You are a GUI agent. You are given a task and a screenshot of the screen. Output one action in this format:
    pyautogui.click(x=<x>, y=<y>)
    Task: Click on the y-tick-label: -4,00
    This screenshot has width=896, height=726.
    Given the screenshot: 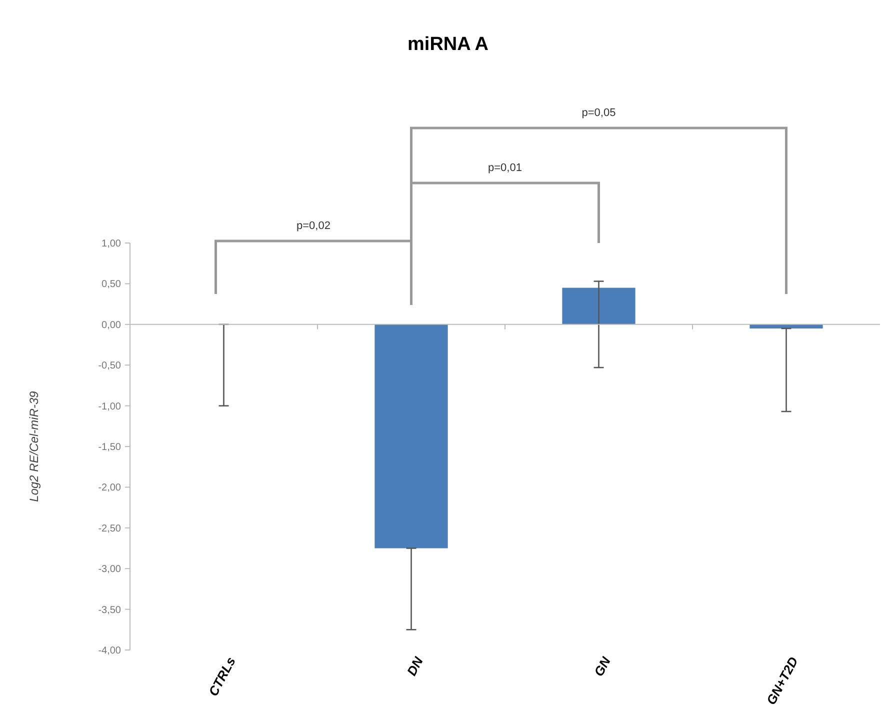 What is the action you would take?
    pyautogui.click(x=110, y=651)
    